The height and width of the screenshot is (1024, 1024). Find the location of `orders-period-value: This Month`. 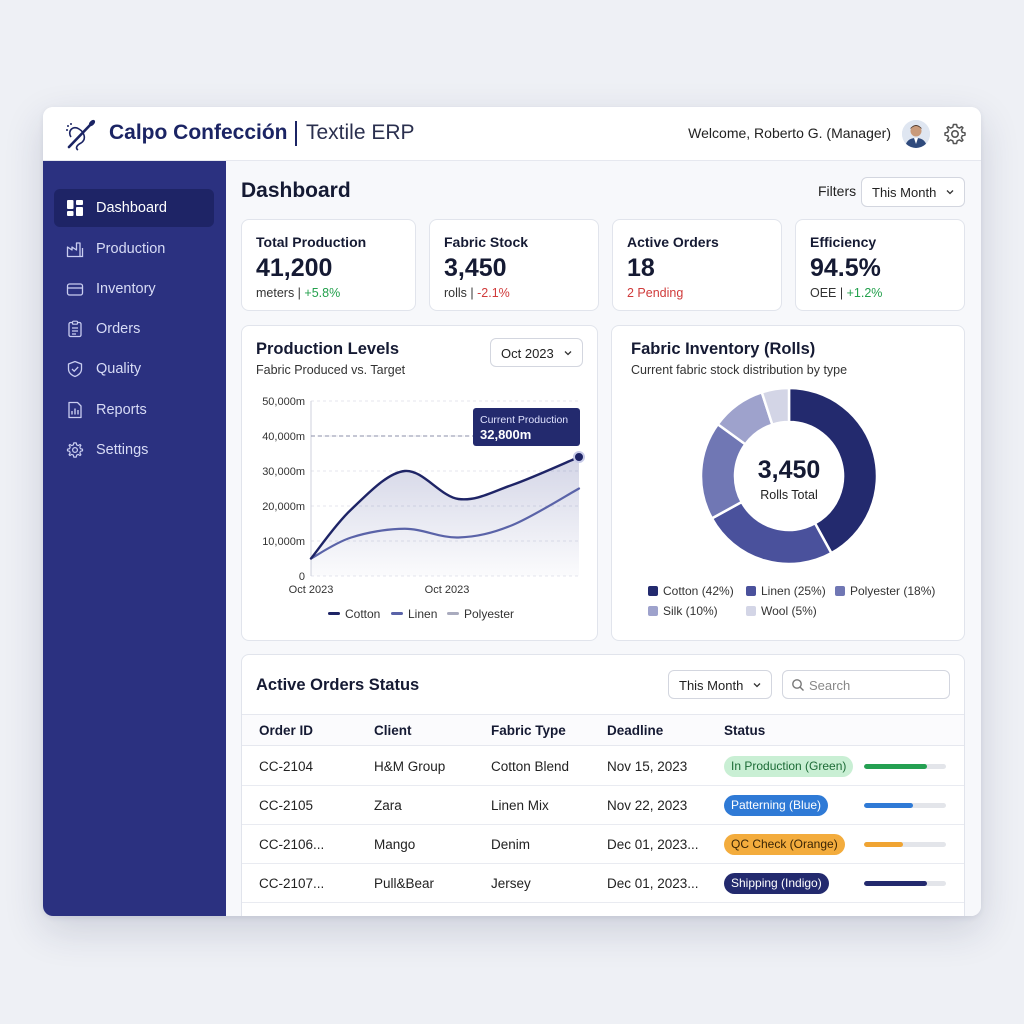

orders-period-value: This Month is located at coordinates (711, 685).